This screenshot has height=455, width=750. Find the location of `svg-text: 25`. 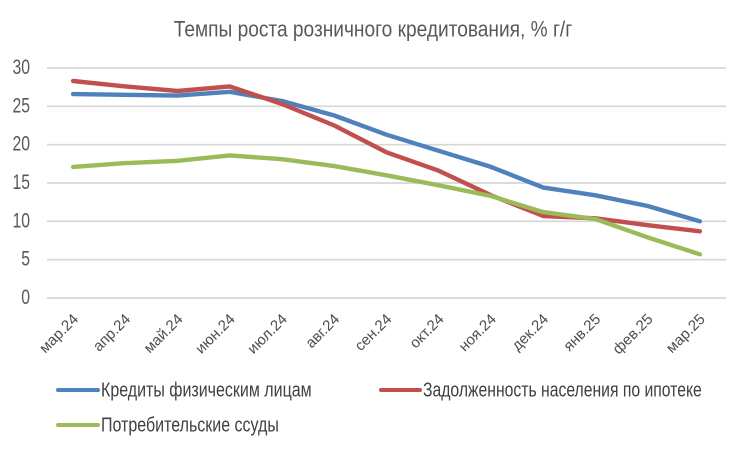

svg-text: 25 is located at coordinates (21, 105).